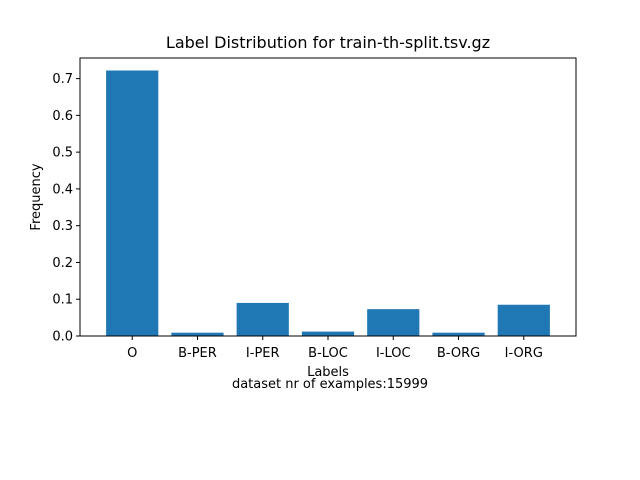  Describe the element at coordinates (262, 319) in the screenshot. I see `bar-i-per` at that location.